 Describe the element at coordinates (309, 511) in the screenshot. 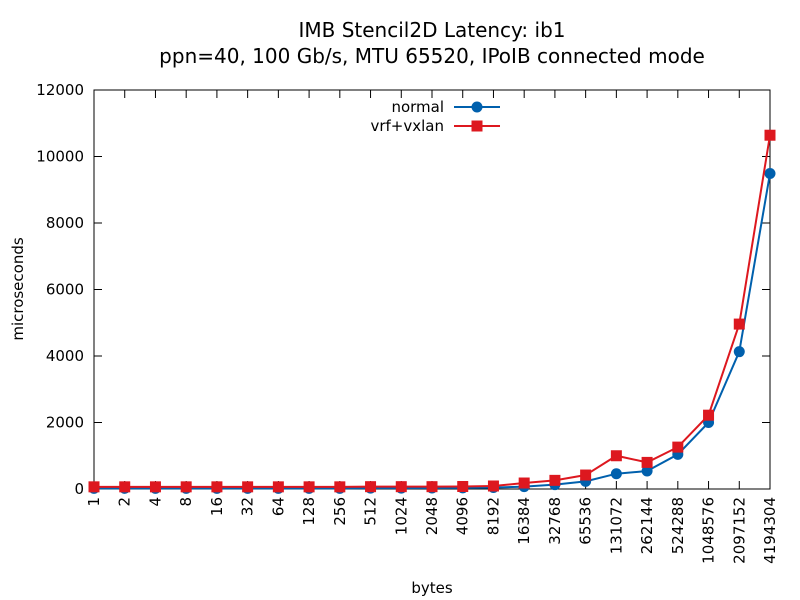

I see `x-tick-label: 128` at that location.